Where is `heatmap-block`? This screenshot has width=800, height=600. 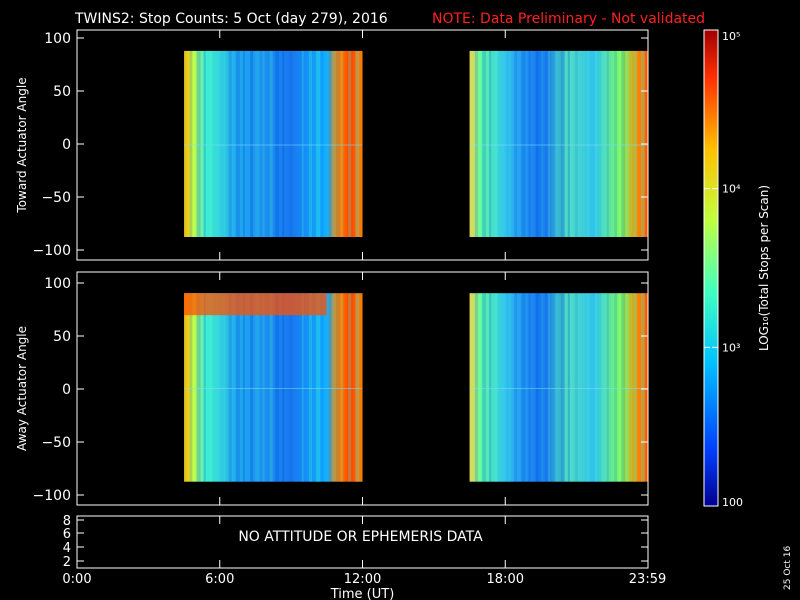 heatmap-block is located at coordinates (558, 387).